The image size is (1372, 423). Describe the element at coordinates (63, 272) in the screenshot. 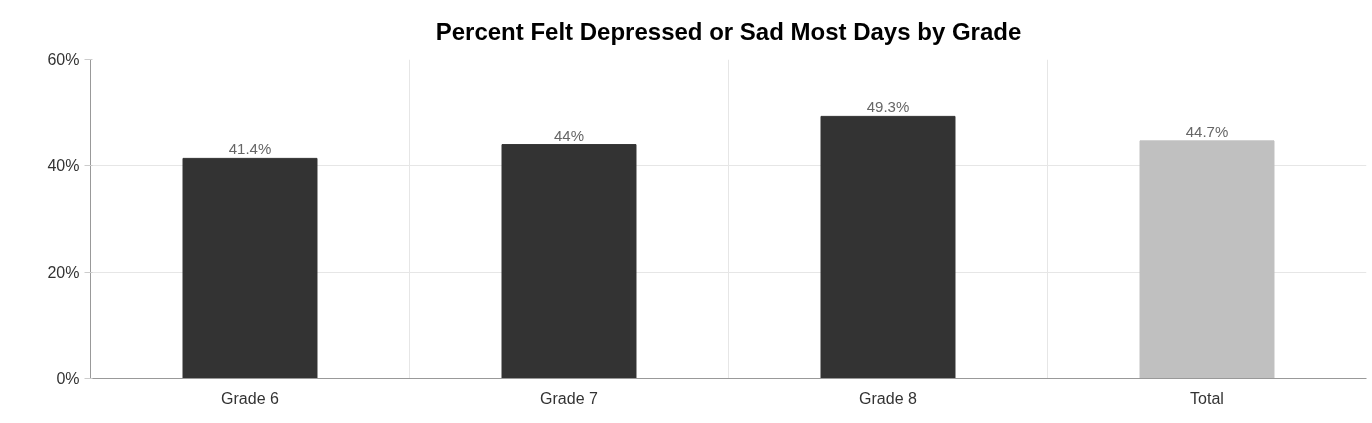

I see `y-tick-label: 20%` at that location.